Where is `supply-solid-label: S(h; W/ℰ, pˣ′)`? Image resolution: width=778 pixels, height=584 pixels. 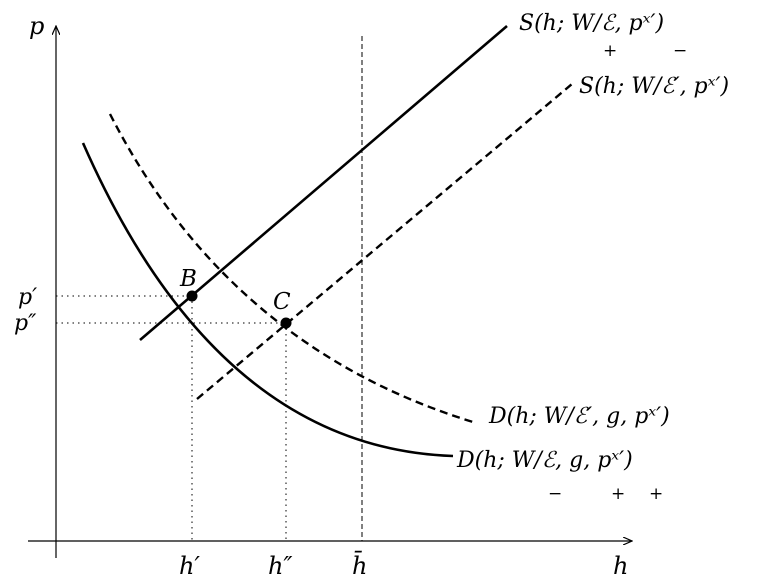 supply-solid-label: S(h; W/ℰ, pˣ′) is located at coordinates (591, 23).